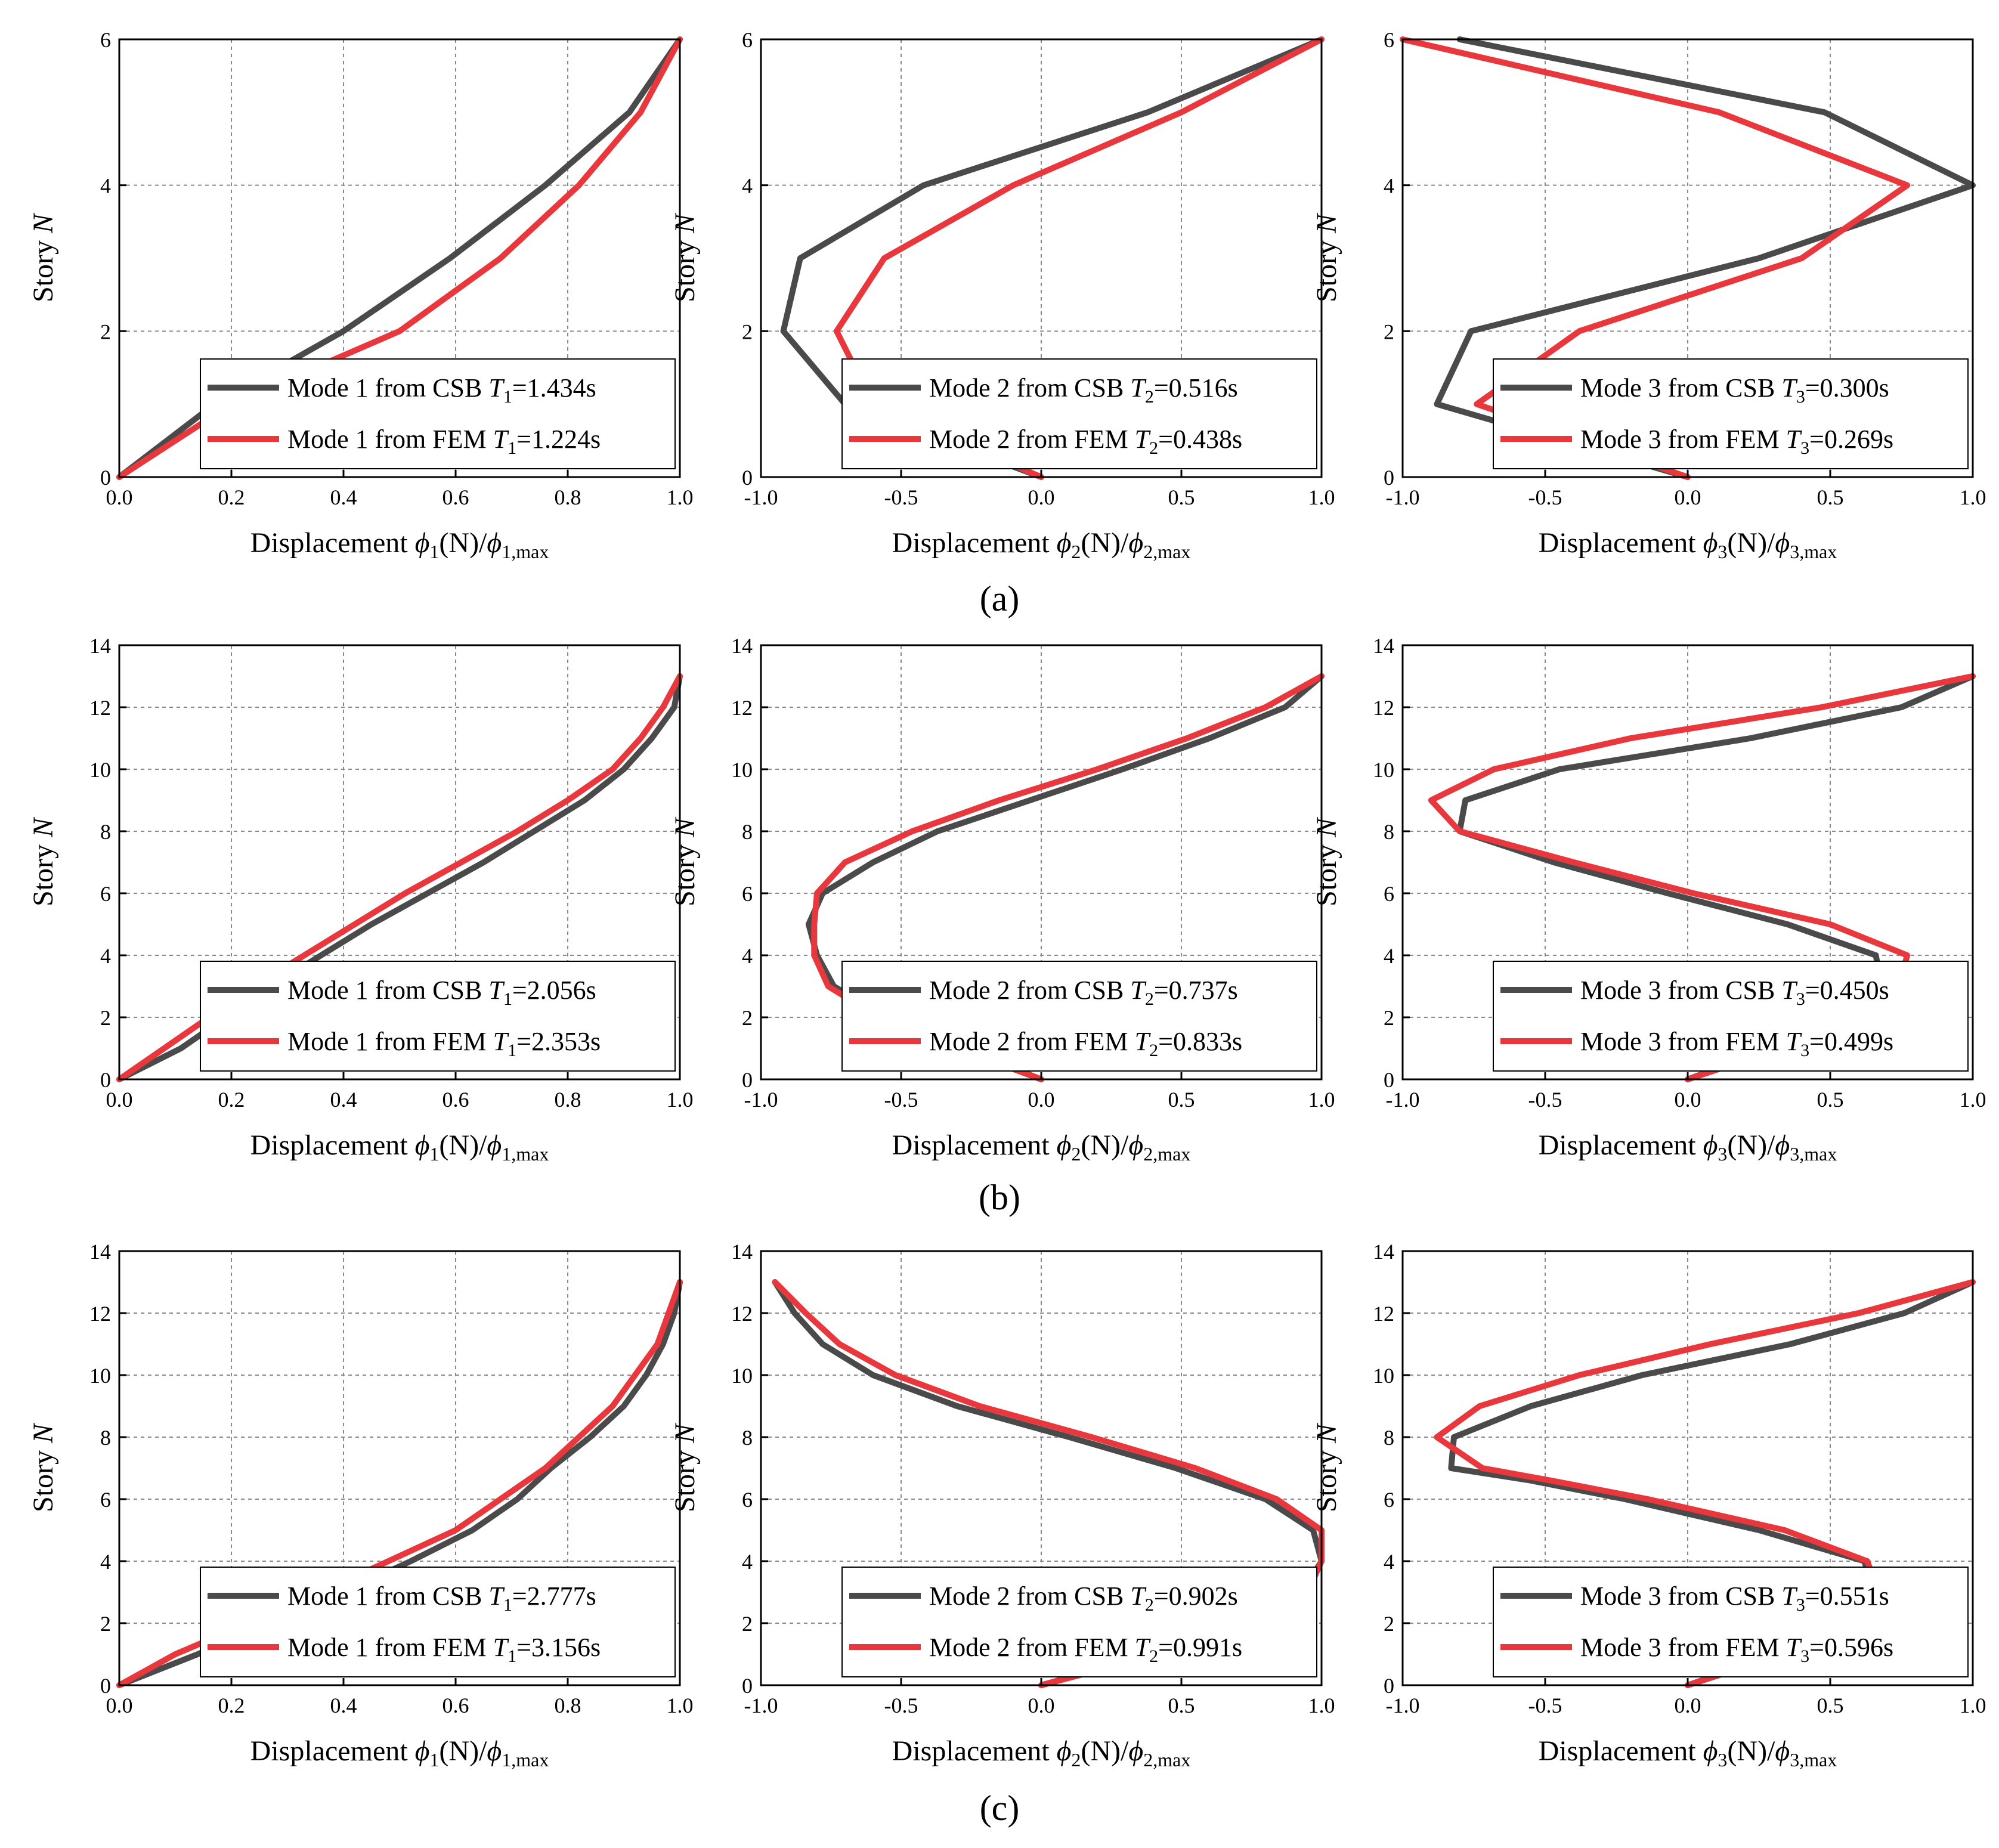 The height and width of the screenshot is (1848, 1999). Describe the element at coordinates (444, 1650) in the screenshot. I see `legend-label-fem: Mode 1 from FEM T1=3.156s` at that location.